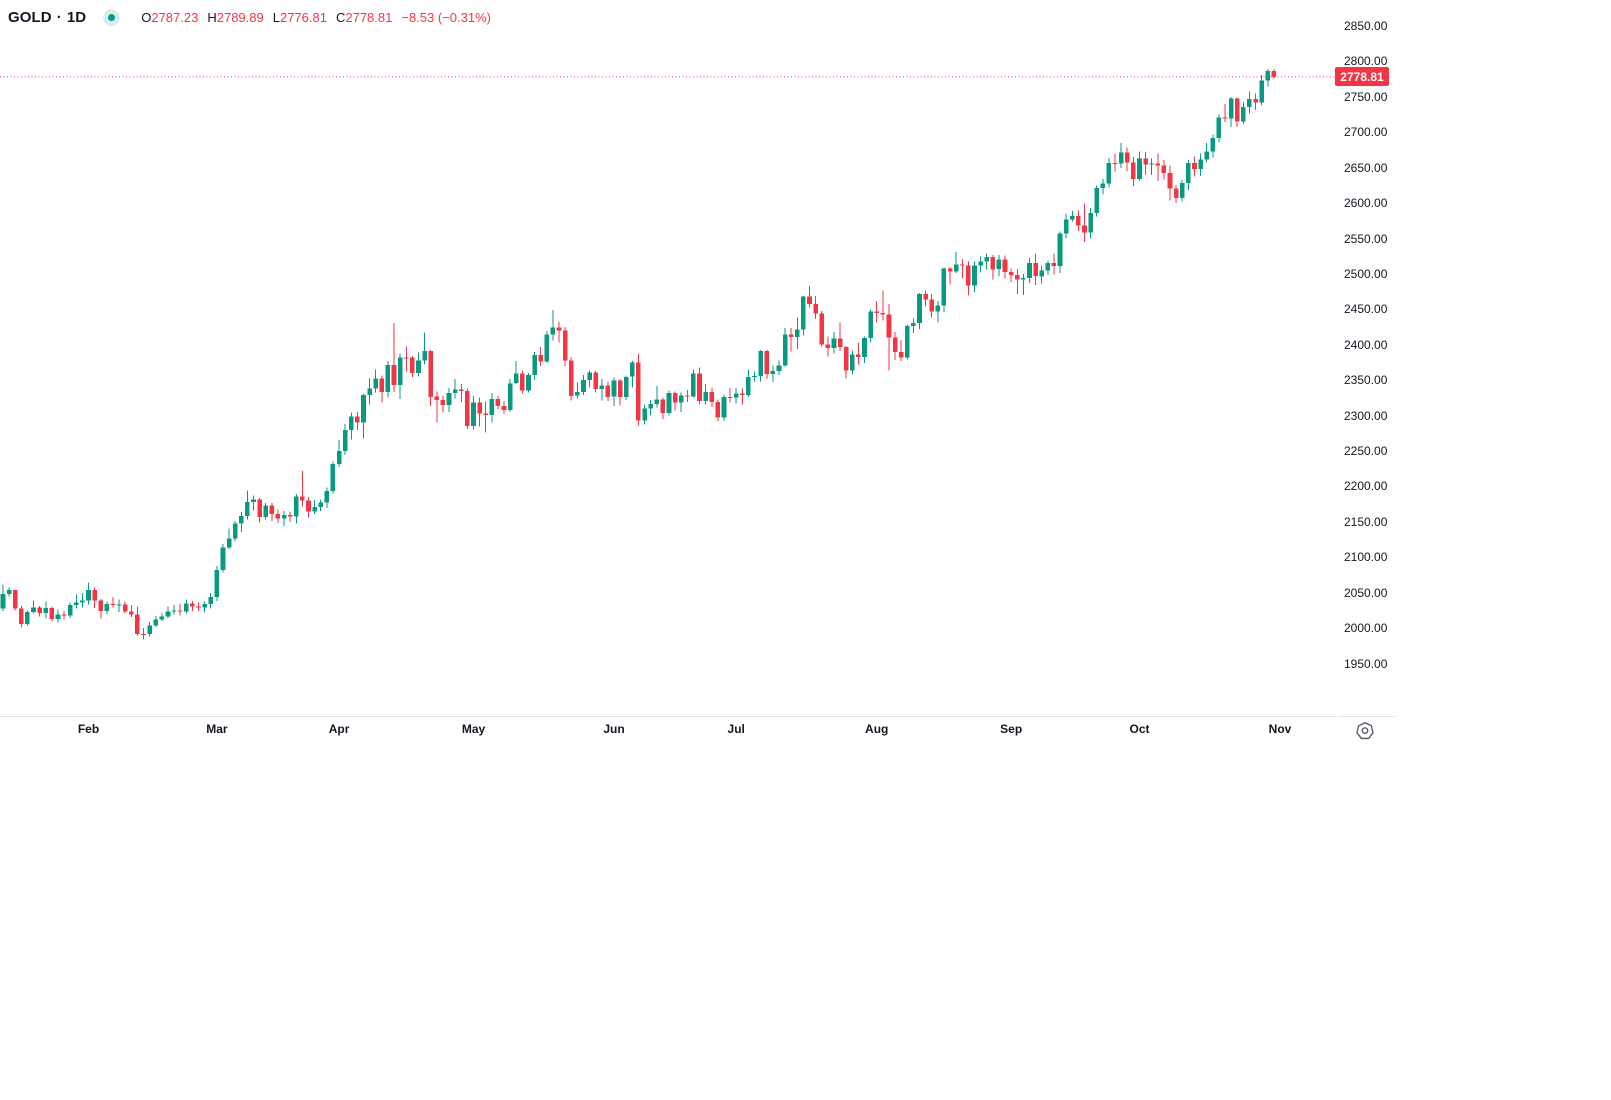 The image size is (1611, 1100). I want to click on time-axis-settings-button, so click(1365, 731).